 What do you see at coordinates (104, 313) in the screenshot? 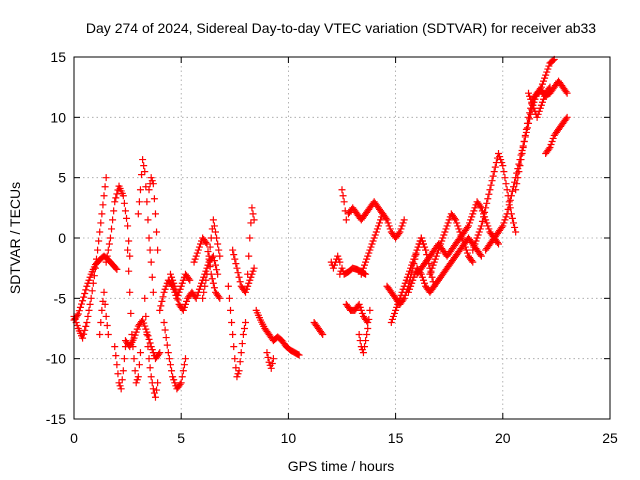
I see `series-s3` at bounding box center [104, 313].